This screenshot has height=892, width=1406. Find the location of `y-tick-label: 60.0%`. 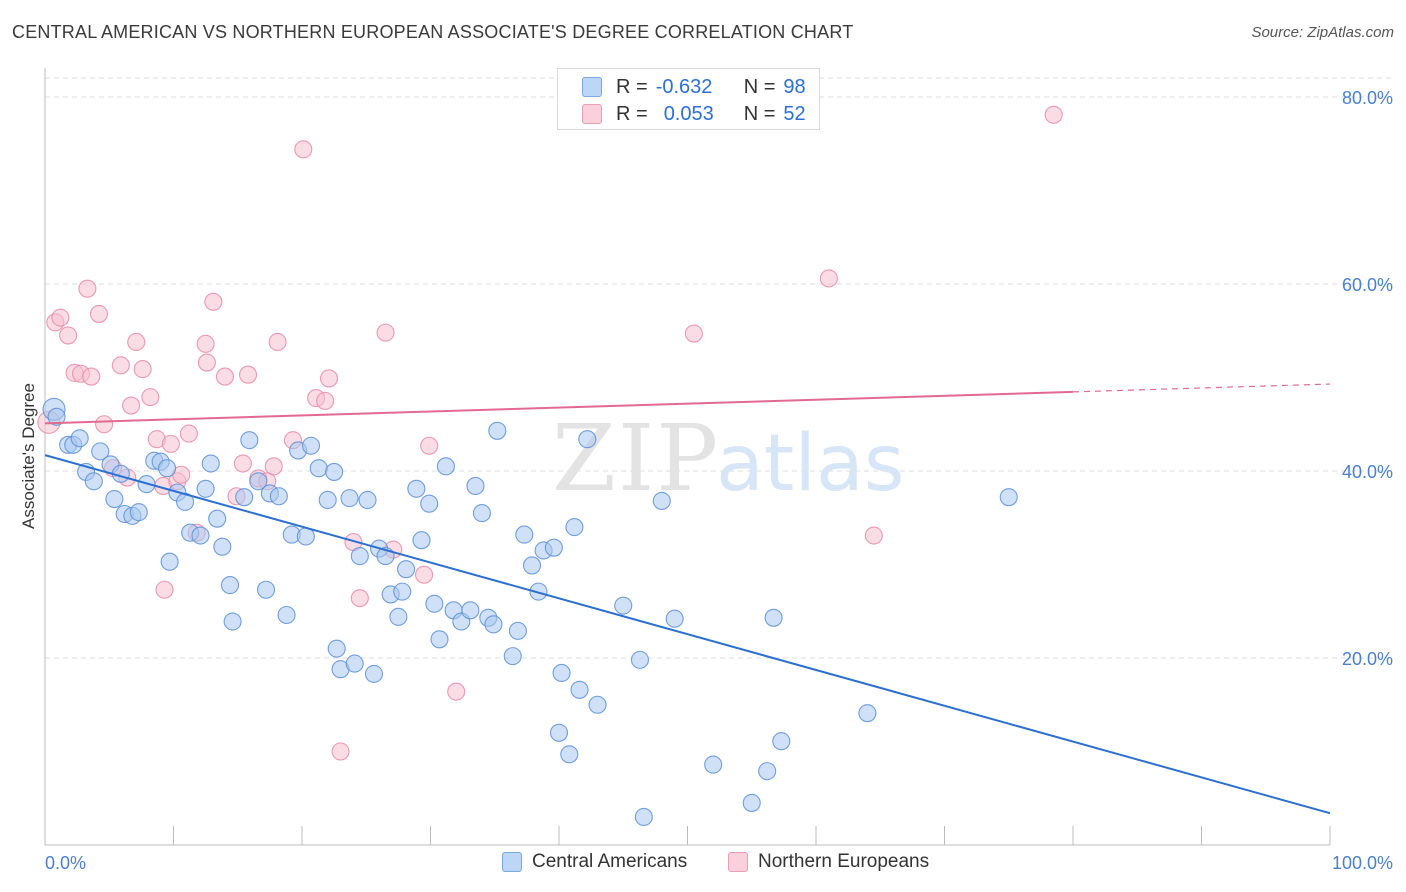

y-tick-label: 60.0% is located at coordinates (1367, 285).